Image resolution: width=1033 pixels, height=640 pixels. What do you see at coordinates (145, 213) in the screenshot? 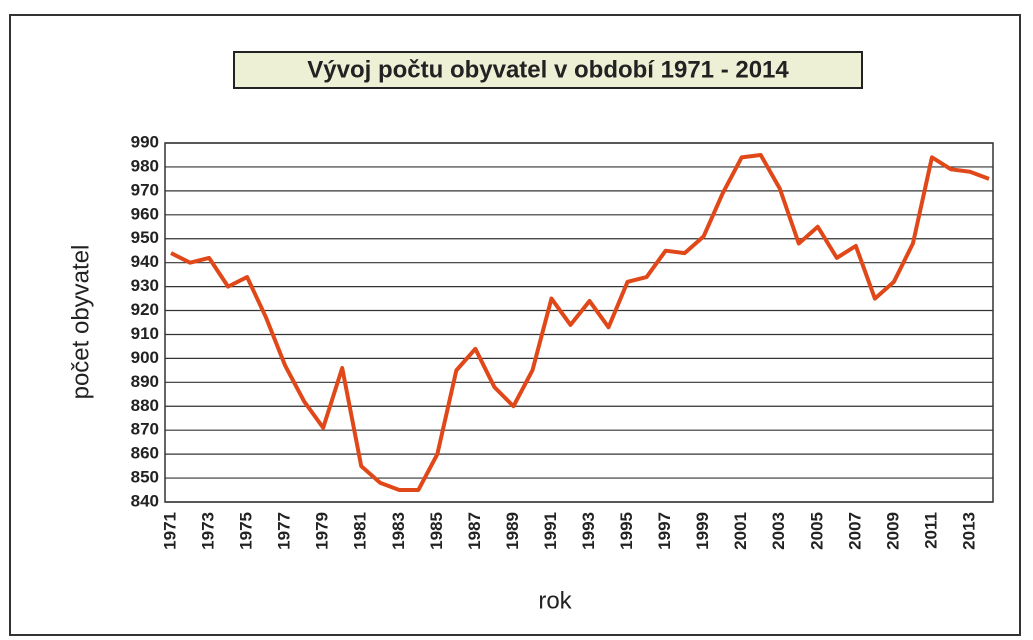
I see `y-tick-label: 960` at bounding box center [145, 213].